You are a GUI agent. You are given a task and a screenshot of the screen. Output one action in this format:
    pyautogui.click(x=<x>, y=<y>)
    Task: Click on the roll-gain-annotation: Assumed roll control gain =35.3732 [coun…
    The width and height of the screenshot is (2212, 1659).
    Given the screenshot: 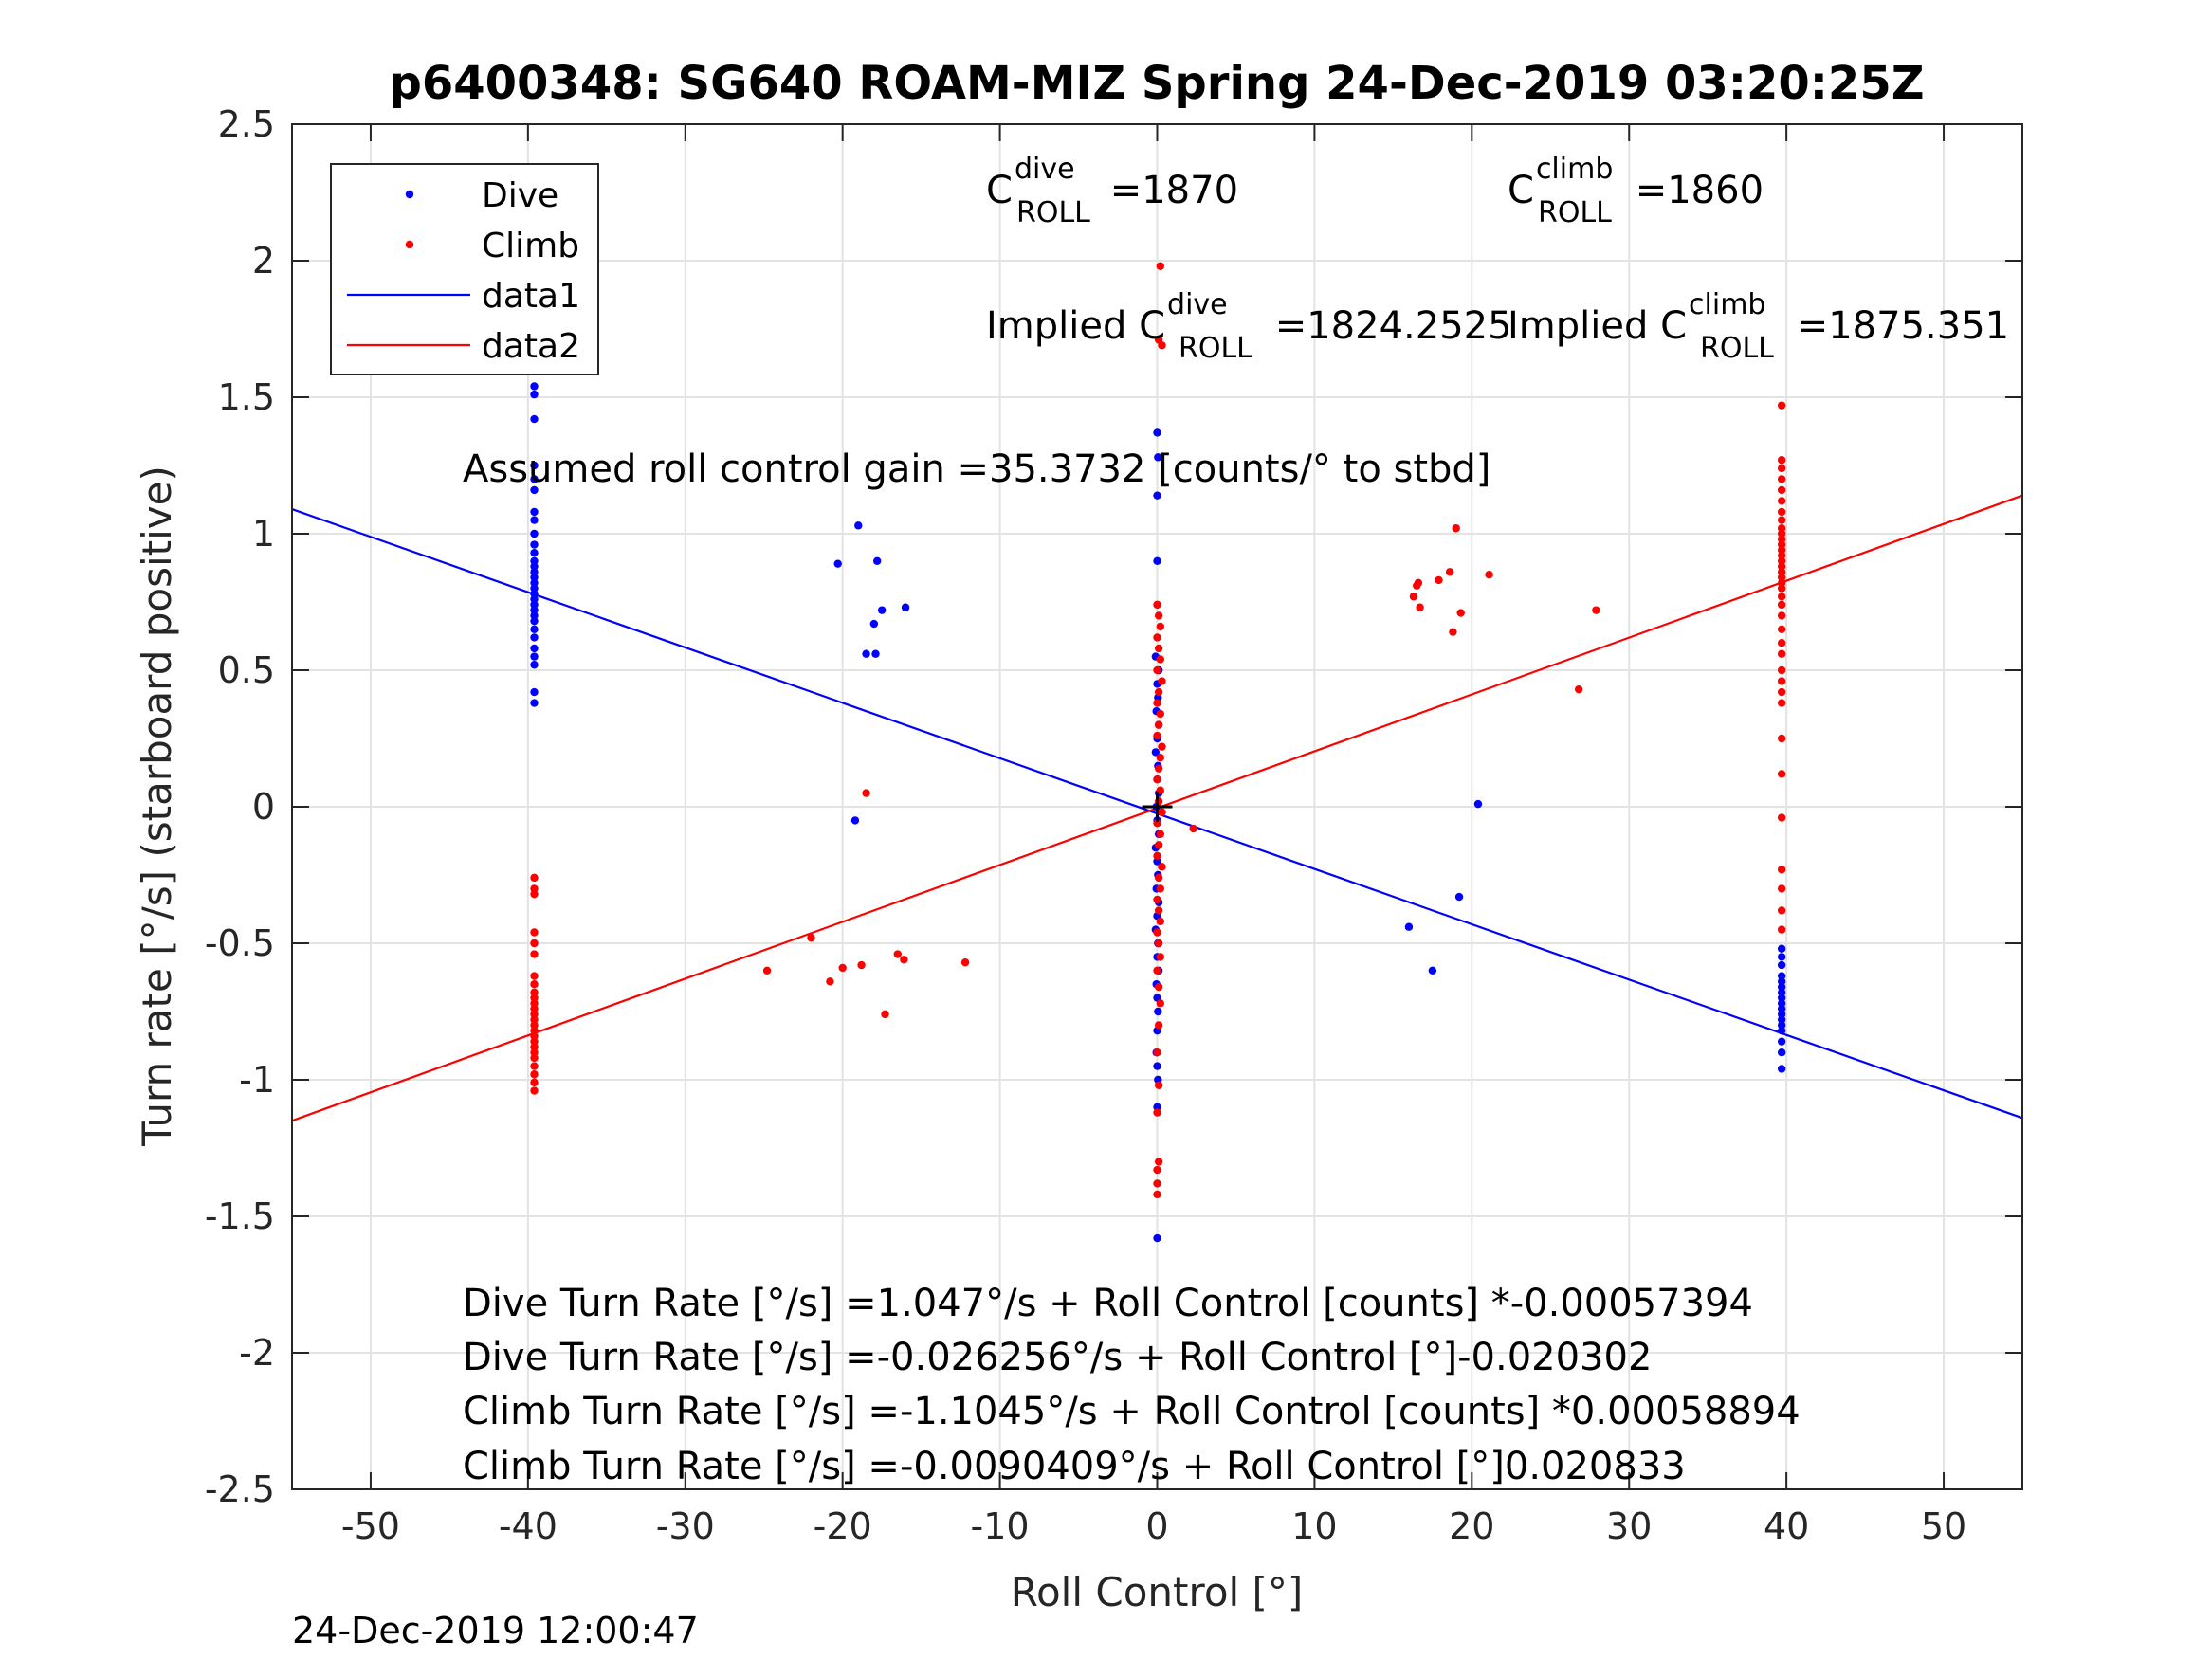 What is the action you would take?
    pyautogui.click(x=976, y=469)
    